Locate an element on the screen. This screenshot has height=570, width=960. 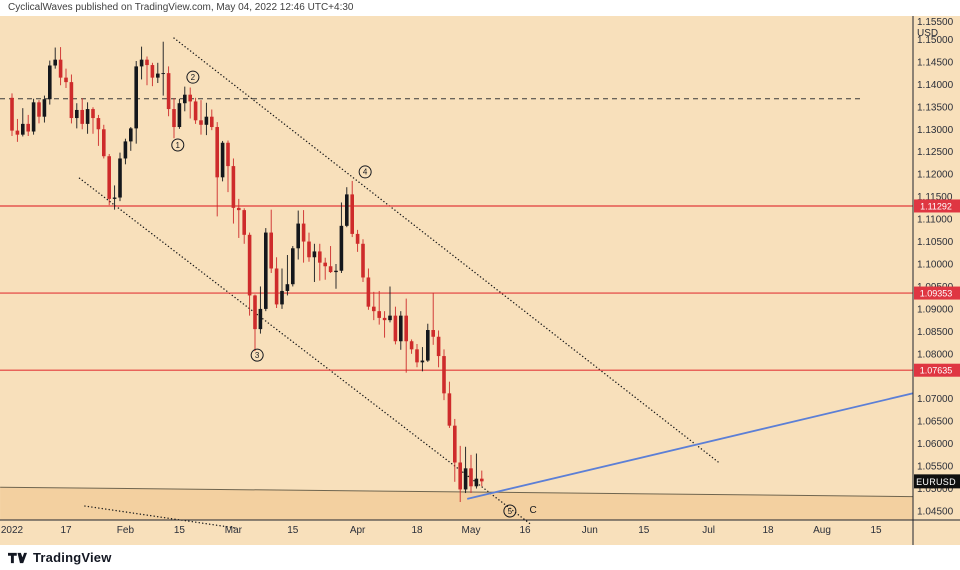
price-tick-1.07000: 1.07000 is located at coordinates (935, 399).